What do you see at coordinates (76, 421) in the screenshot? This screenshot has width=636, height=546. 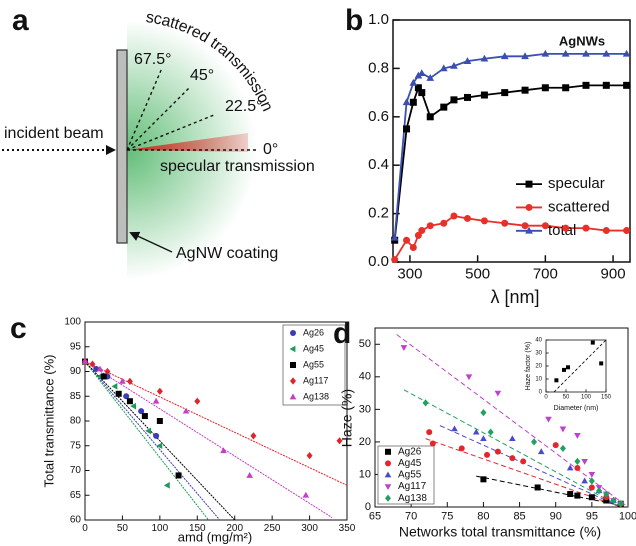 I see `y-tick-label: 80` at bounding box center [76, 421].